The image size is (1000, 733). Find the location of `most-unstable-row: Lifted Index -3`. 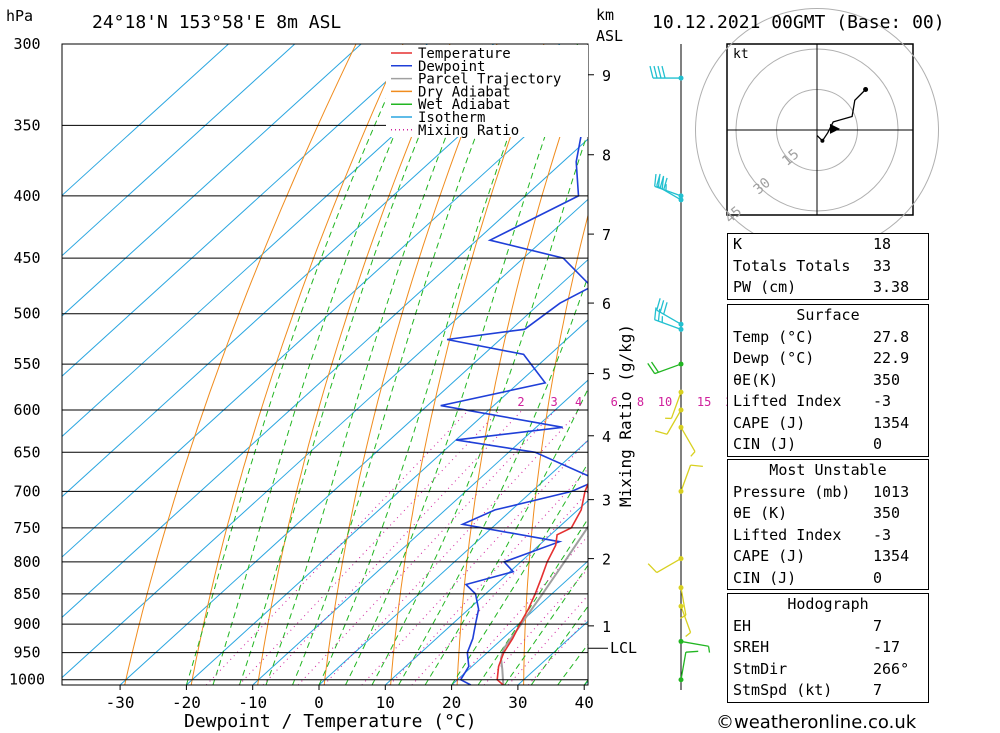

most-unstable-row: Lifted Index -3 is located at coordinates (828, 536).